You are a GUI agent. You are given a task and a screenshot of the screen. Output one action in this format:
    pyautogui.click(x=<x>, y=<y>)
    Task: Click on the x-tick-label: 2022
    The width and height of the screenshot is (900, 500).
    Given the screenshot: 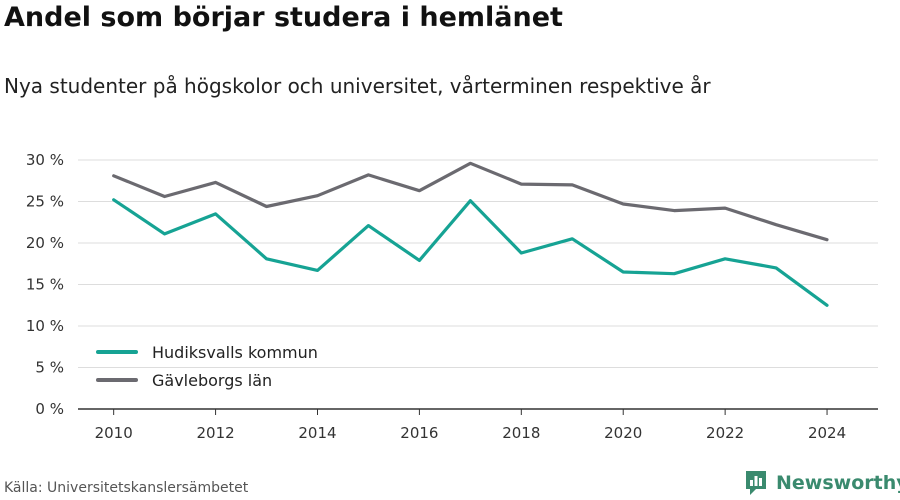 What is the action you would take?
    pyautogui.click(x=725, y=433)
    